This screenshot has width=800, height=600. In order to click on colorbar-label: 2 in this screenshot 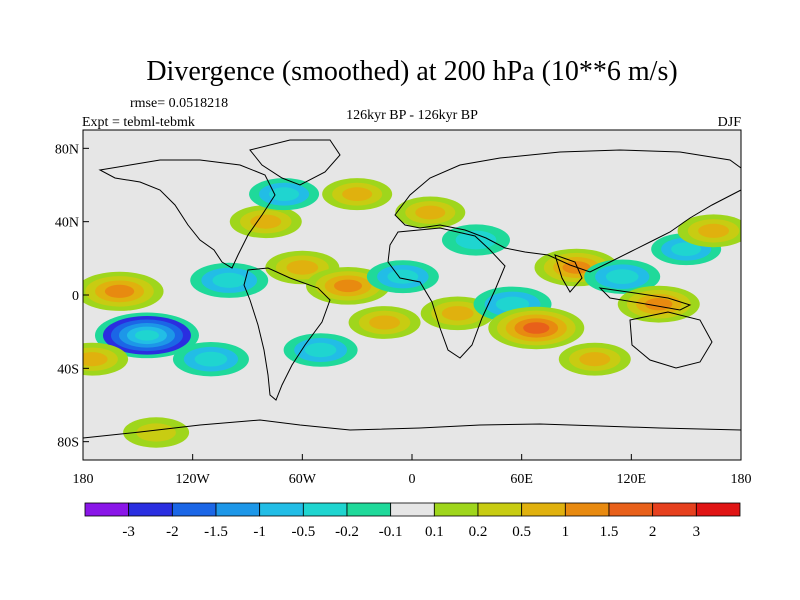, I will do `click(653, 532)`.